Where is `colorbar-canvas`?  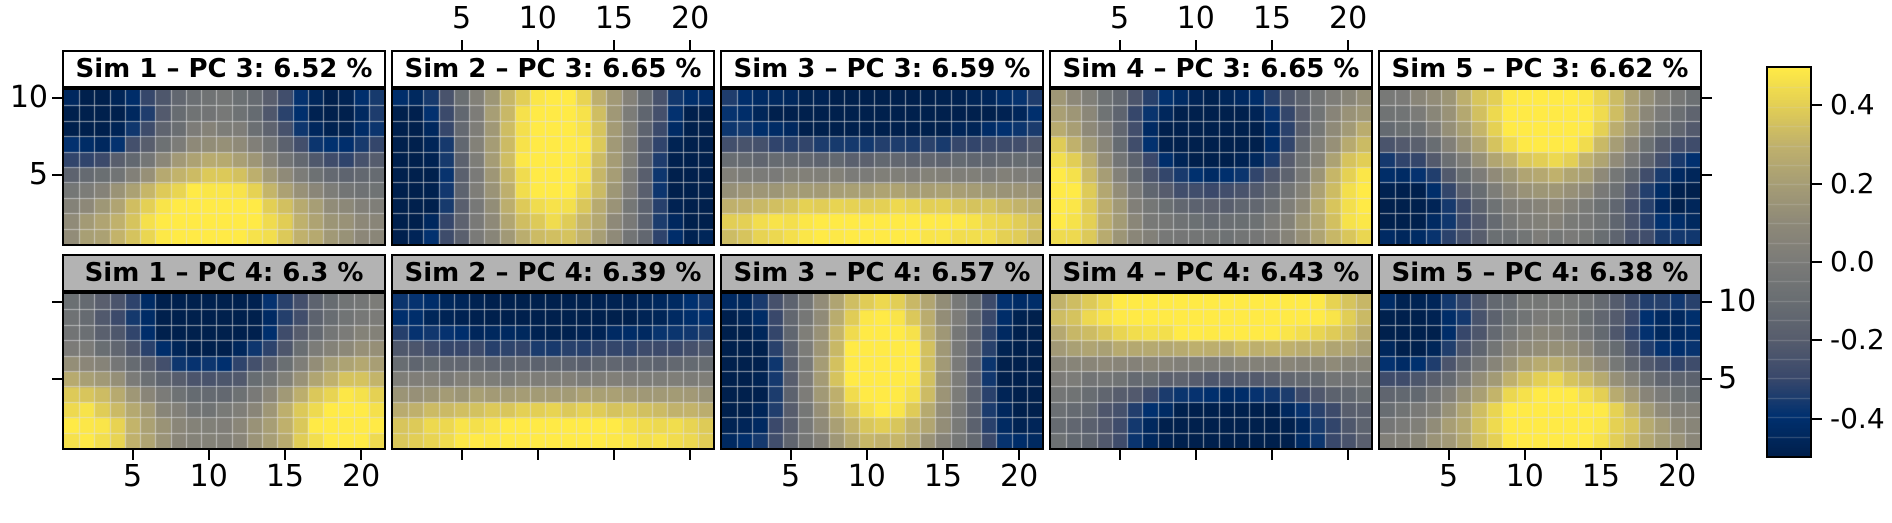
colorbar-canvas is located at coordinates (1789, 262).